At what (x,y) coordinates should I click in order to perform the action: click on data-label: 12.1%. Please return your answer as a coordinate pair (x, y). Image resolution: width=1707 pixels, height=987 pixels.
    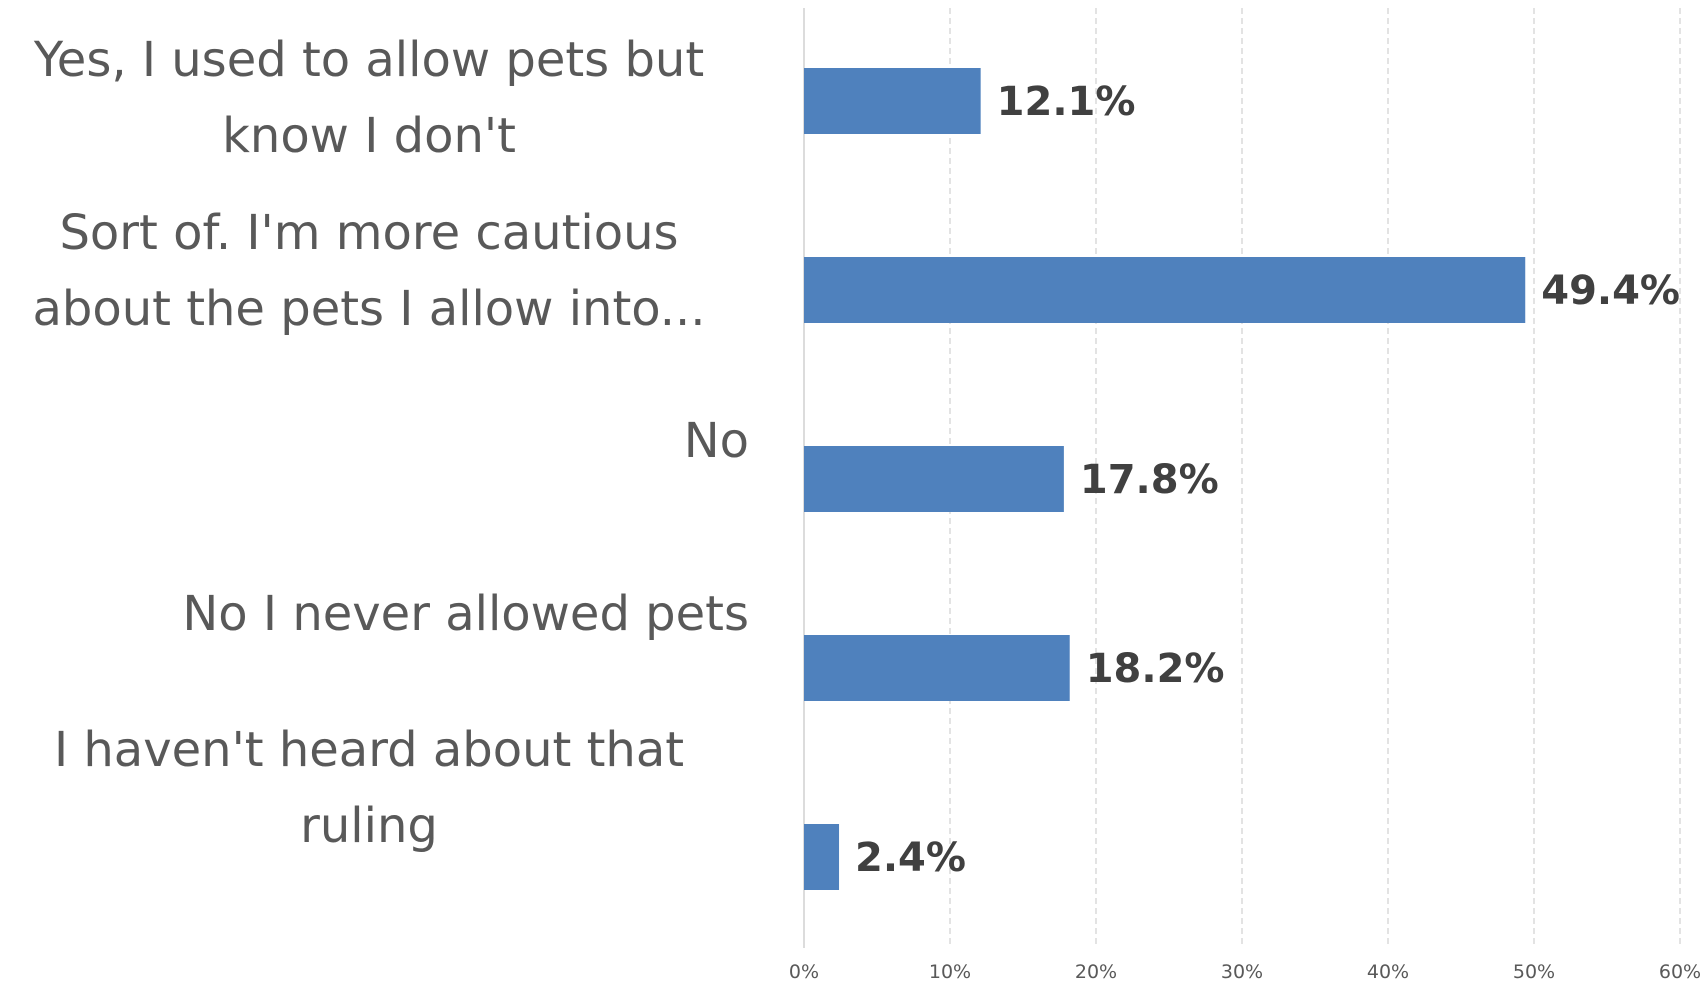
    Looking at the image, I should click on (1066, 102).